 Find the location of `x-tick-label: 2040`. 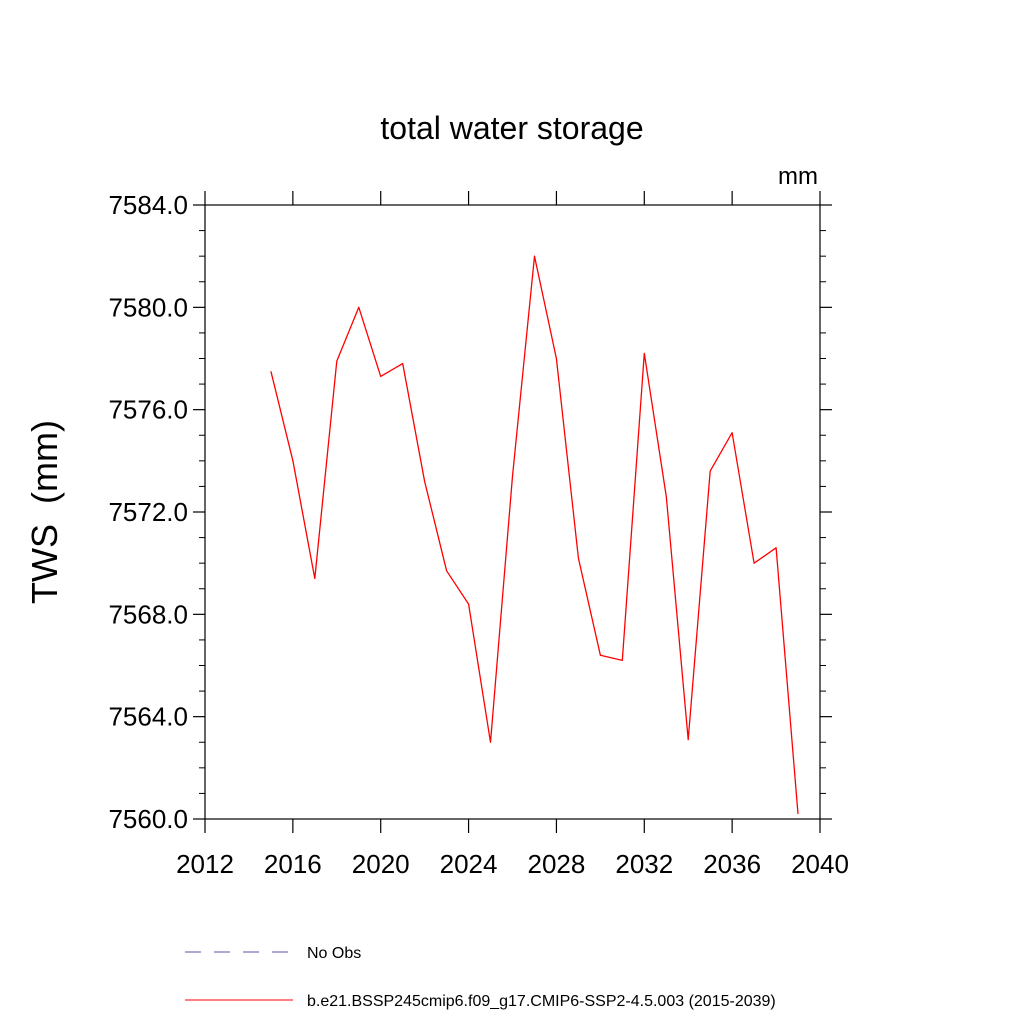

x-tick-label: 2040 is located at coordinates (820, 864).